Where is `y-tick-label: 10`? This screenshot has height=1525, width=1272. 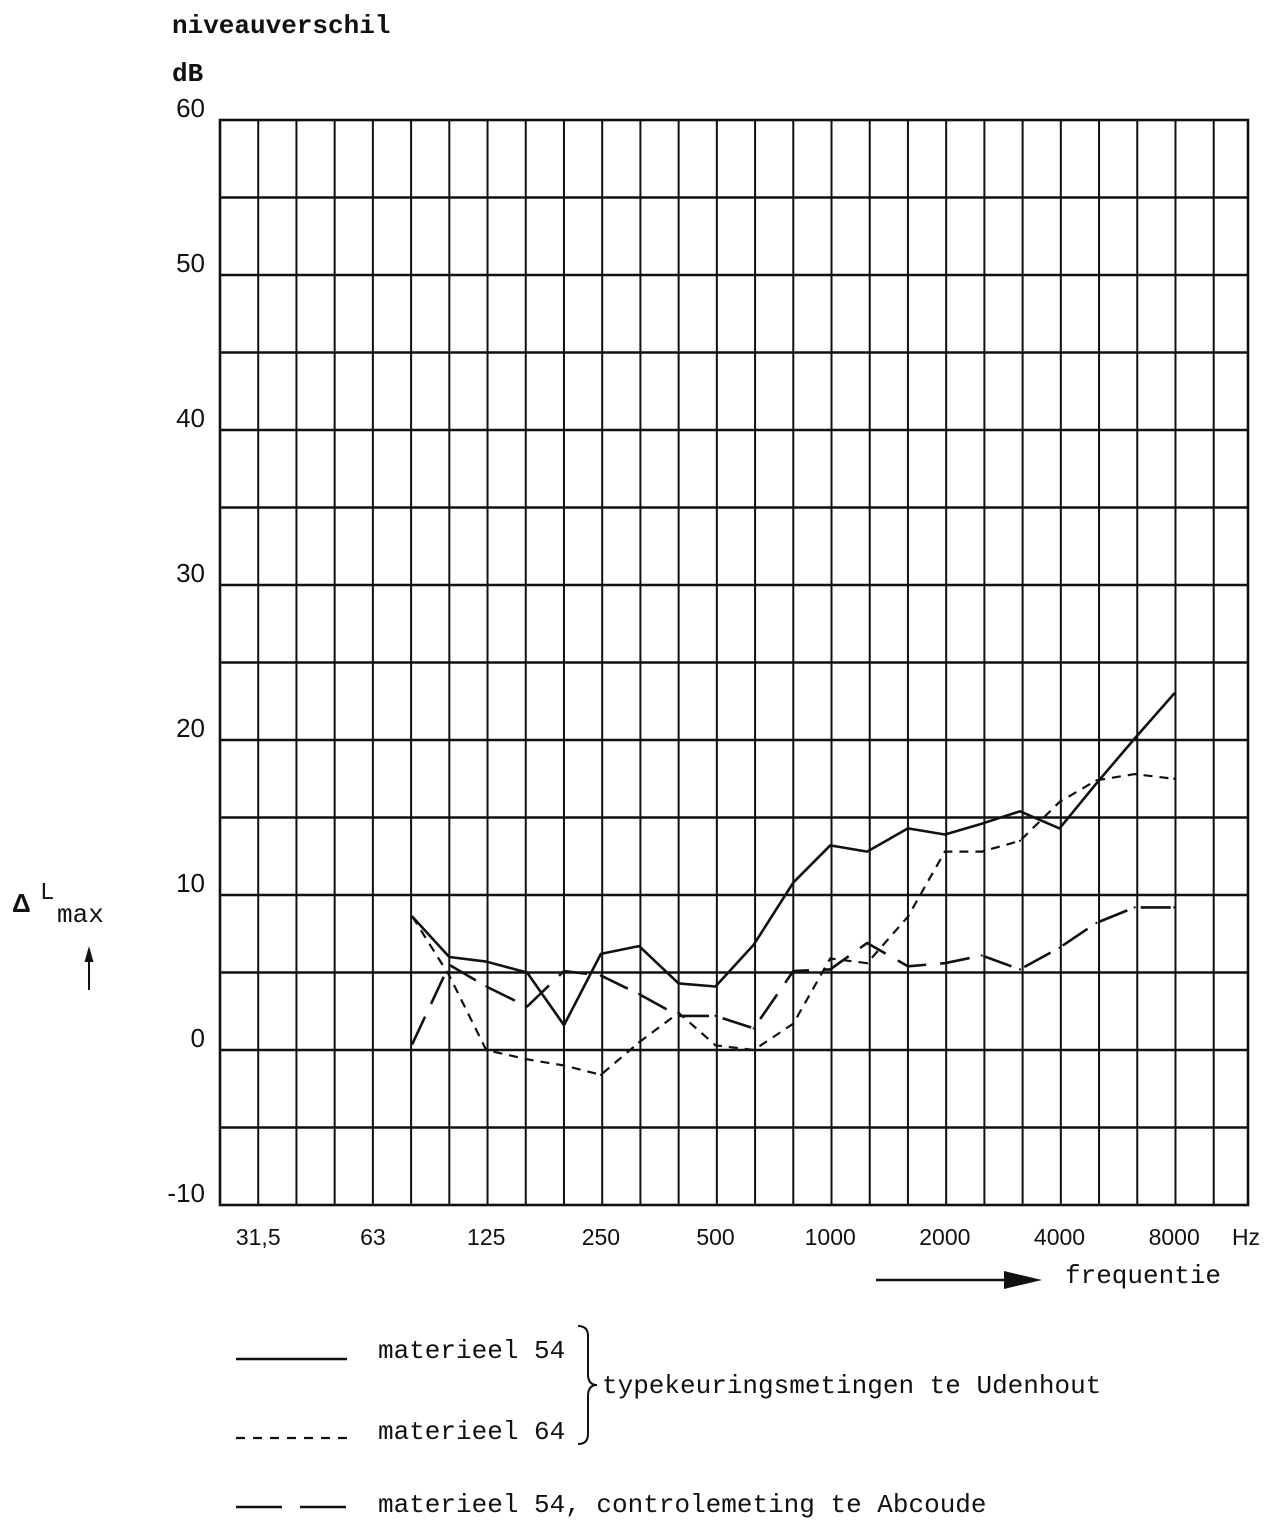 y-tick-label: 10 is located at coordinates (190, 883).